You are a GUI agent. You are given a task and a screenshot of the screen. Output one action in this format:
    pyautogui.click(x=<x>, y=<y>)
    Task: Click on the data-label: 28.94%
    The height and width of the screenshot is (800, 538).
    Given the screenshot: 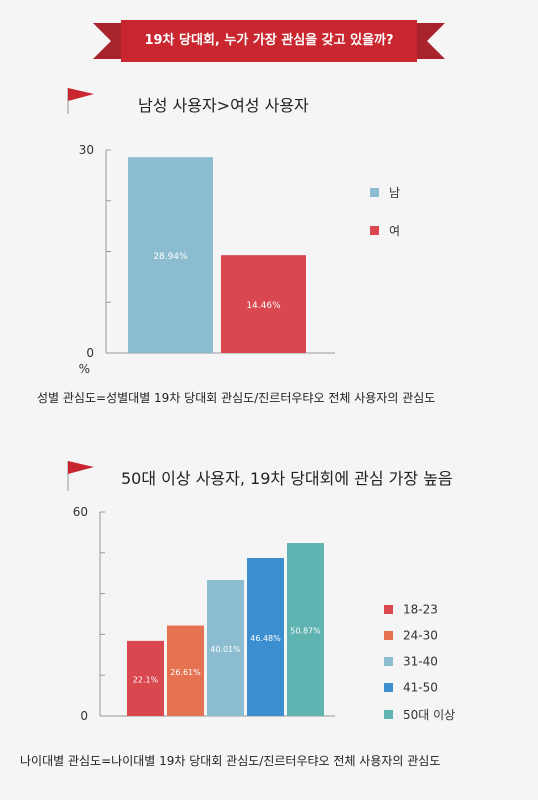 What is the action you would take?
    pyautogui.click(x=170, y=257)
    